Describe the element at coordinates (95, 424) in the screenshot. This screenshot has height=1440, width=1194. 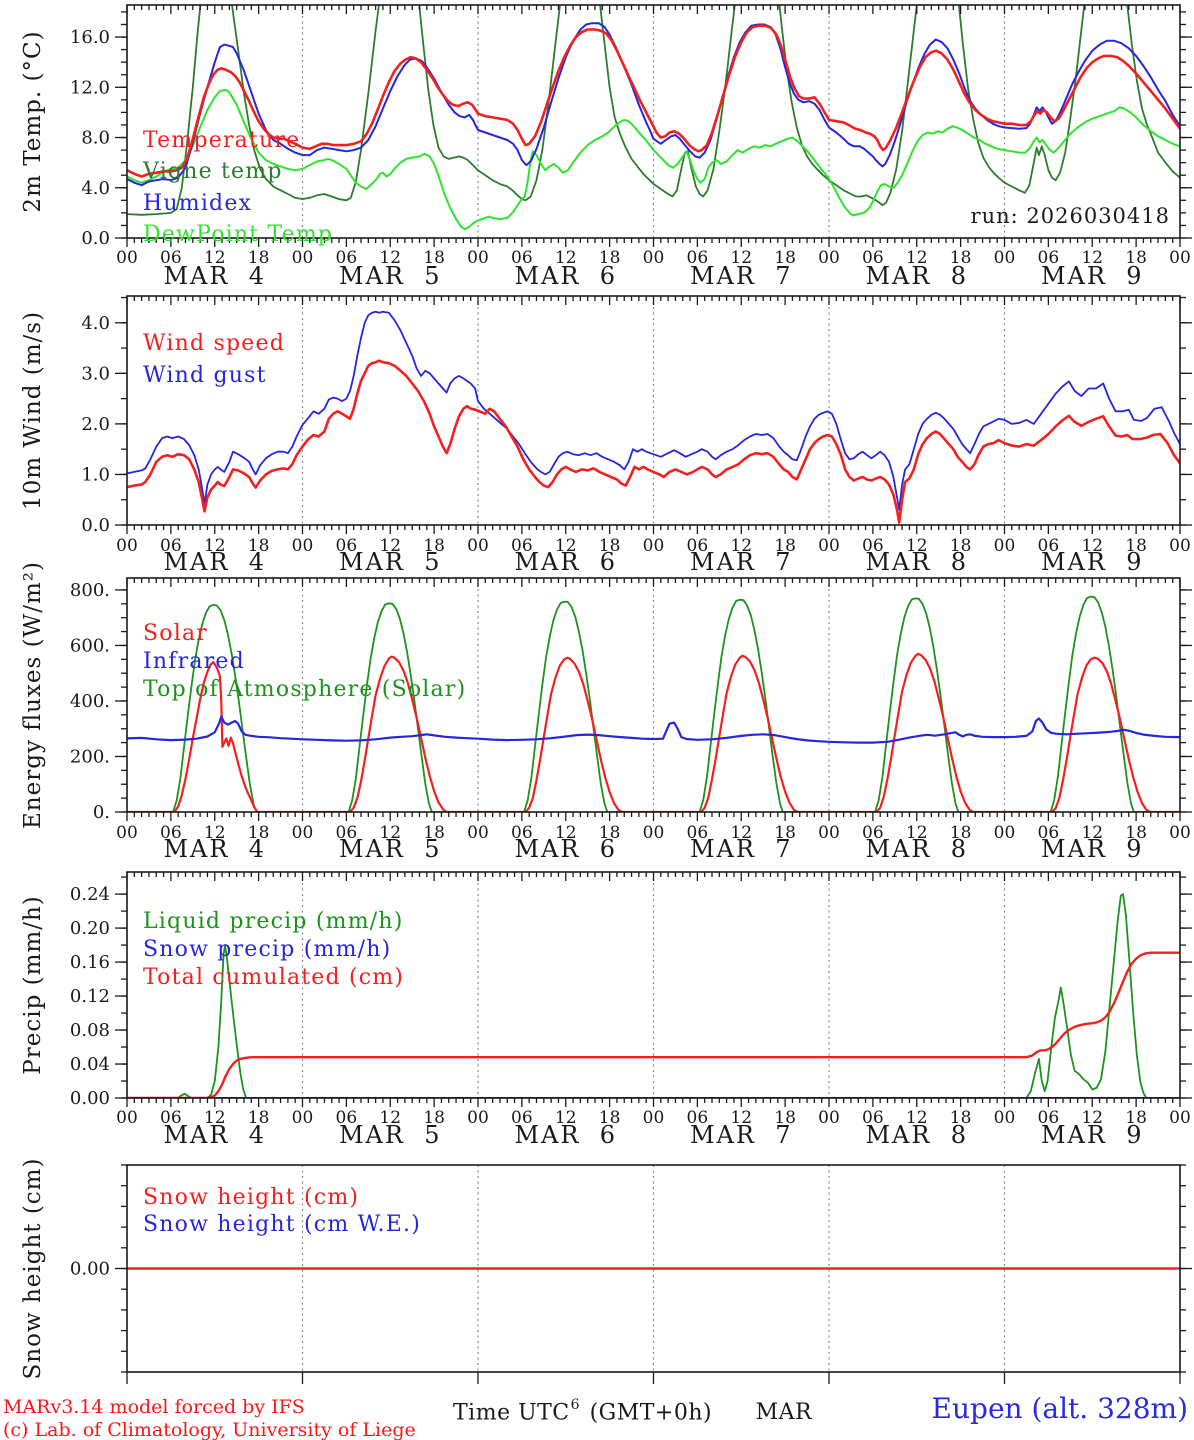
I see `y-tick-label: 2.0` at that location.